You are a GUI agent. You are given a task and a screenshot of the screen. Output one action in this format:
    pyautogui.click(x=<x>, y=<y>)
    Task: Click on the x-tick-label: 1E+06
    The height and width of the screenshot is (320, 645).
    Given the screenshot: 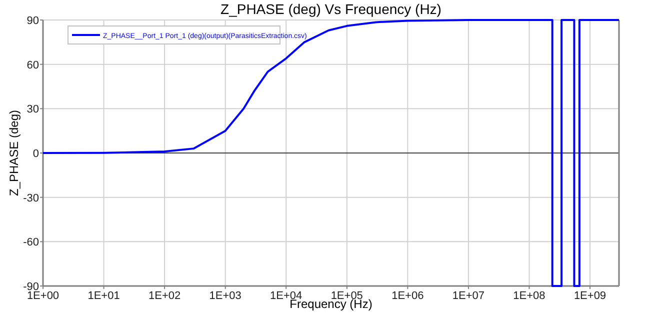 What is the action you would take?
    pyautogui.click(x=408, y=296)
    